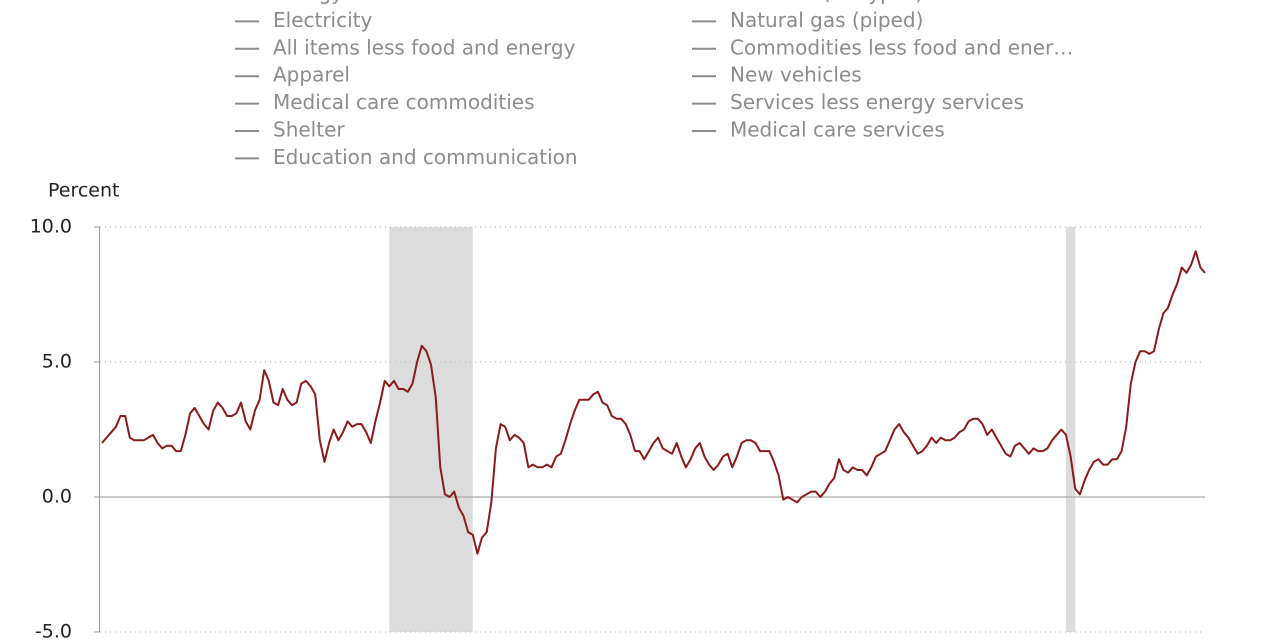 The width and height of the screenshot is (1280, 640). What do you see at coordinates (57, 362) in the screenshot?
I see `y-tick-label: 5.0` at bounding box center [57, 362].